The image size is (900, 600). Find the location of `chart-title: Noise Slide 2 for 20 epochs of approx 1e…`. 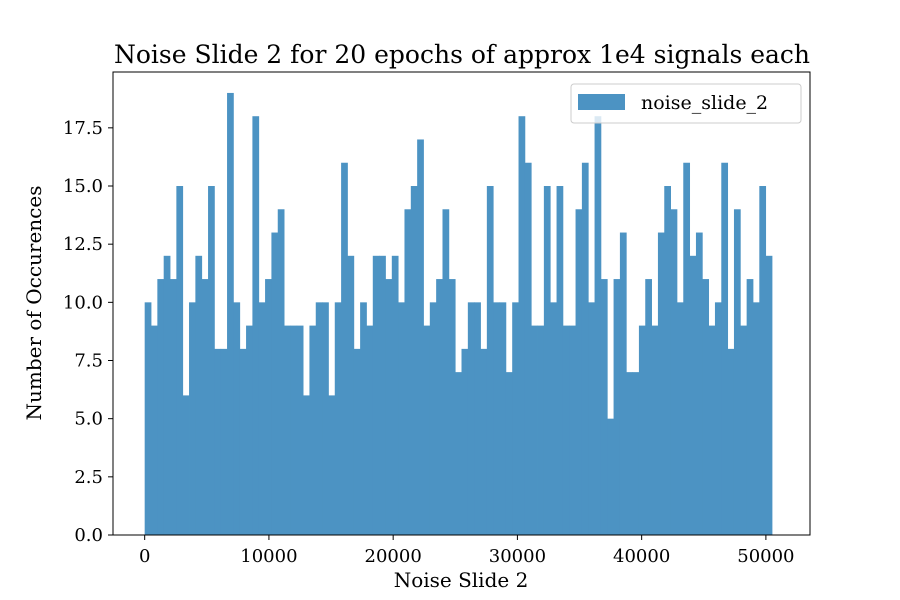

chart-title: Noise Slide 2 for 20 epochs of approx 1e… is located at coordinates (462, 54).